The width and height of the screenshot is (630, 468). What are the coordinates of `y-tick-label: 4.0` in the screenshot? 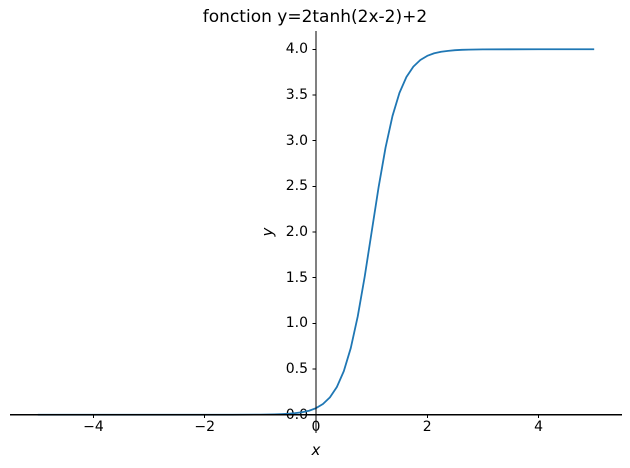 It's located at (296, 49).